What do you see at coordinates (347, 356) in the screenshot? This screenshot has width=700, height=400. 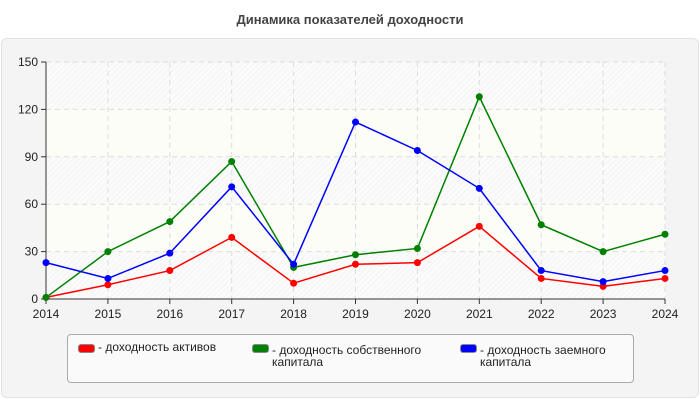 I see `legend-label: - доходность собственного капитала` at bounding box center [347, 356].